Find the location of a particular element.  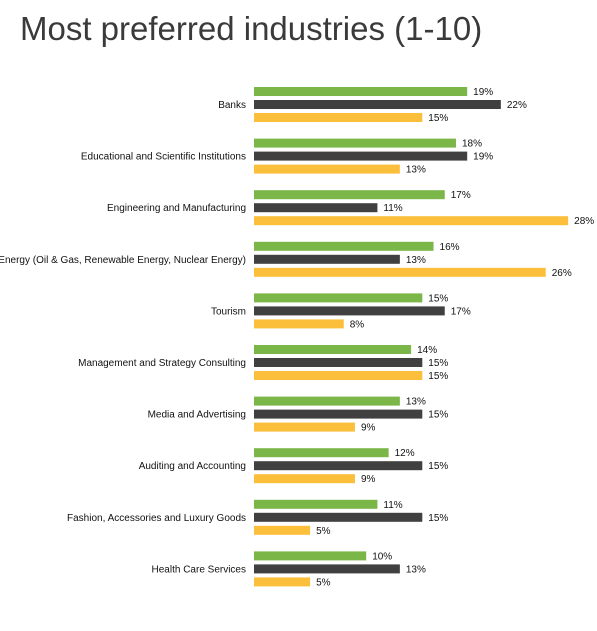

data-label: 10% is located at coordinates (382, 556).